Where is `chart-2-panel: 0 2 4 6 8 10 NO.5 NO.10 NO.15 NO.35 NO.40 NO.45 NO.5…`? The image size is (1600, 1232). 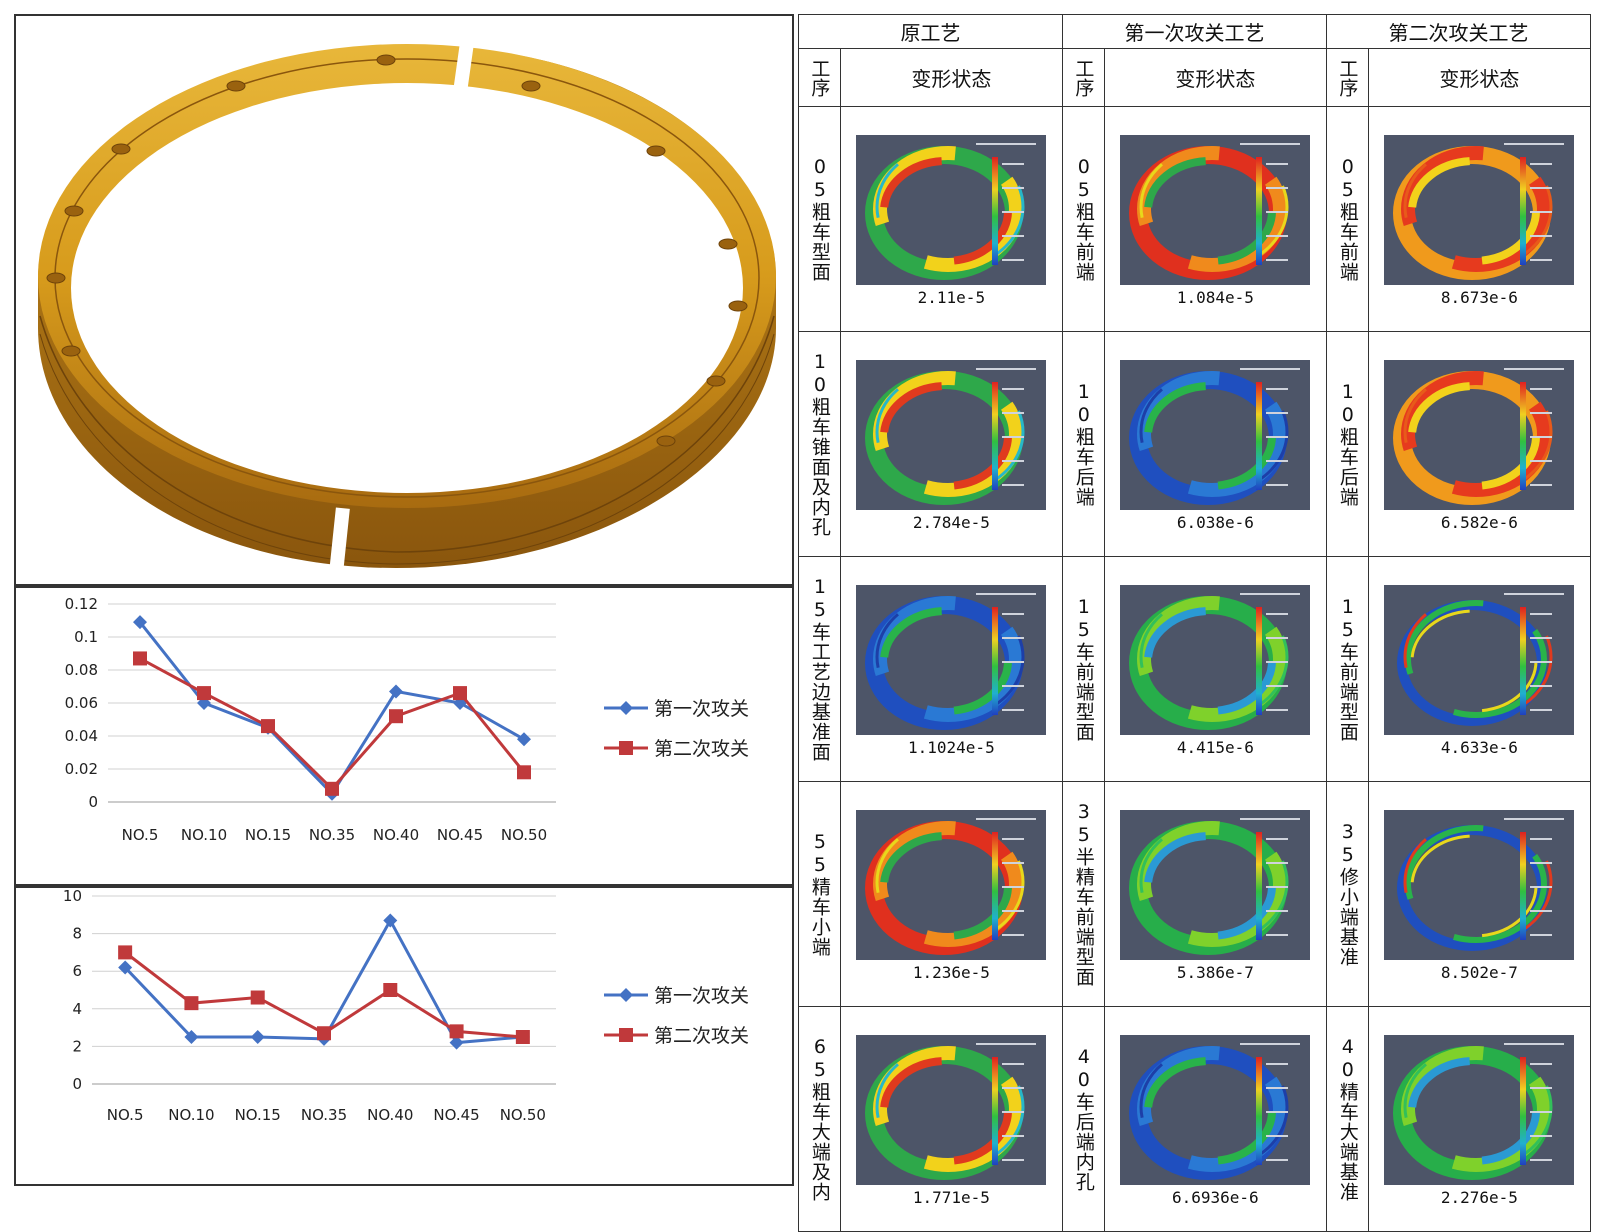
chart-2-panel: 0 2 4 6 8 10 NO.5 NO.10 NO.15 NO.35 NO.40 NO.45 NO.5… is located at coordinates (404, 1036).